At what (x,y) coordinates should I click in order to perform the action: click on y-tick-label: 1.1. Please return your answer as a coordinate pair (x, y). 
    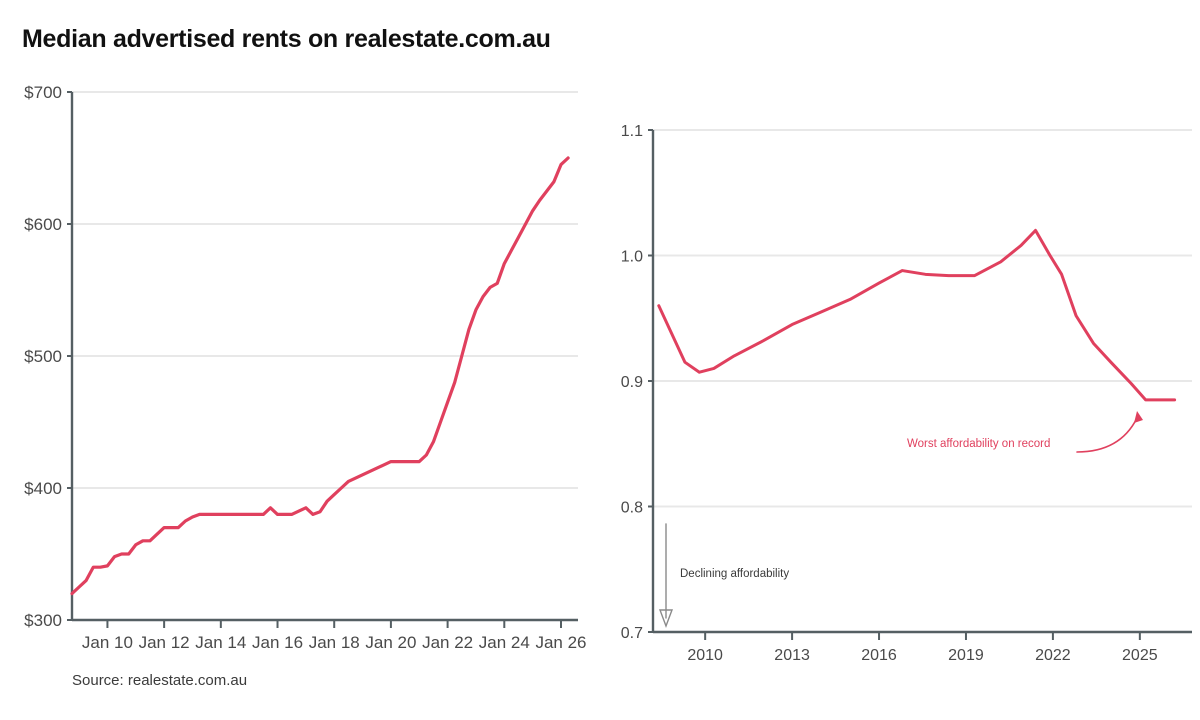
    Looking at the image, I should click on (632, 131).